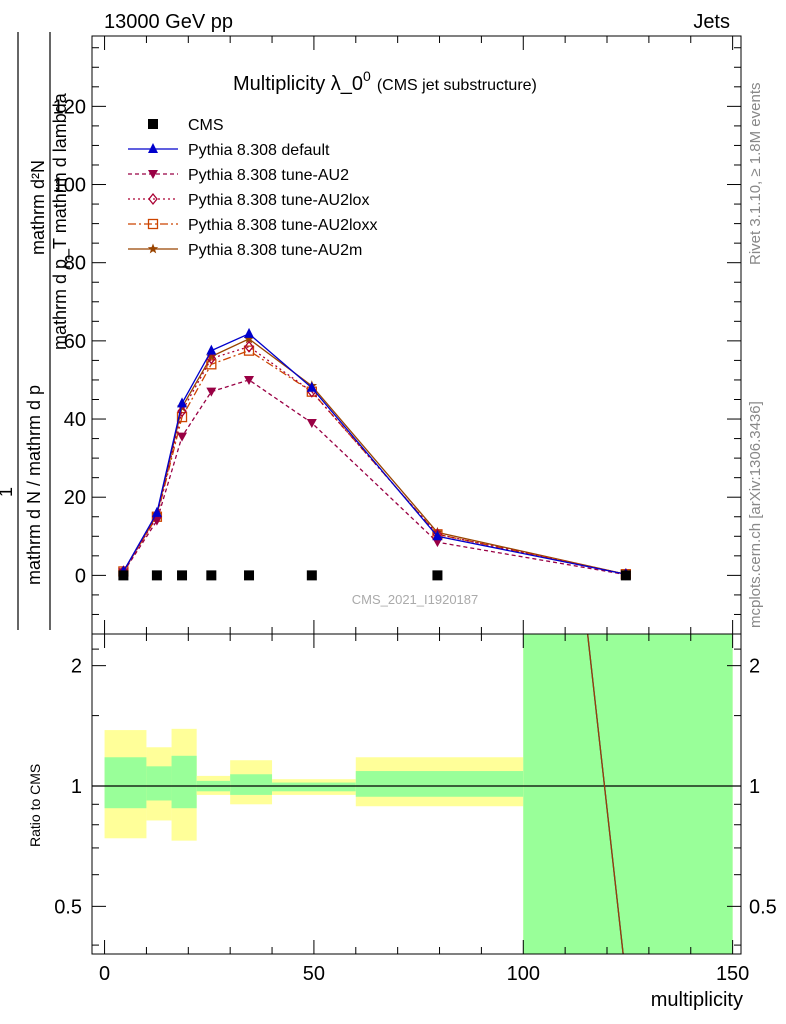 This screenshot has height=1024, width=786. Describe the element at coordinates (75, 420) in the screenshot. I see `main-y-tick-label: 40` at that location.